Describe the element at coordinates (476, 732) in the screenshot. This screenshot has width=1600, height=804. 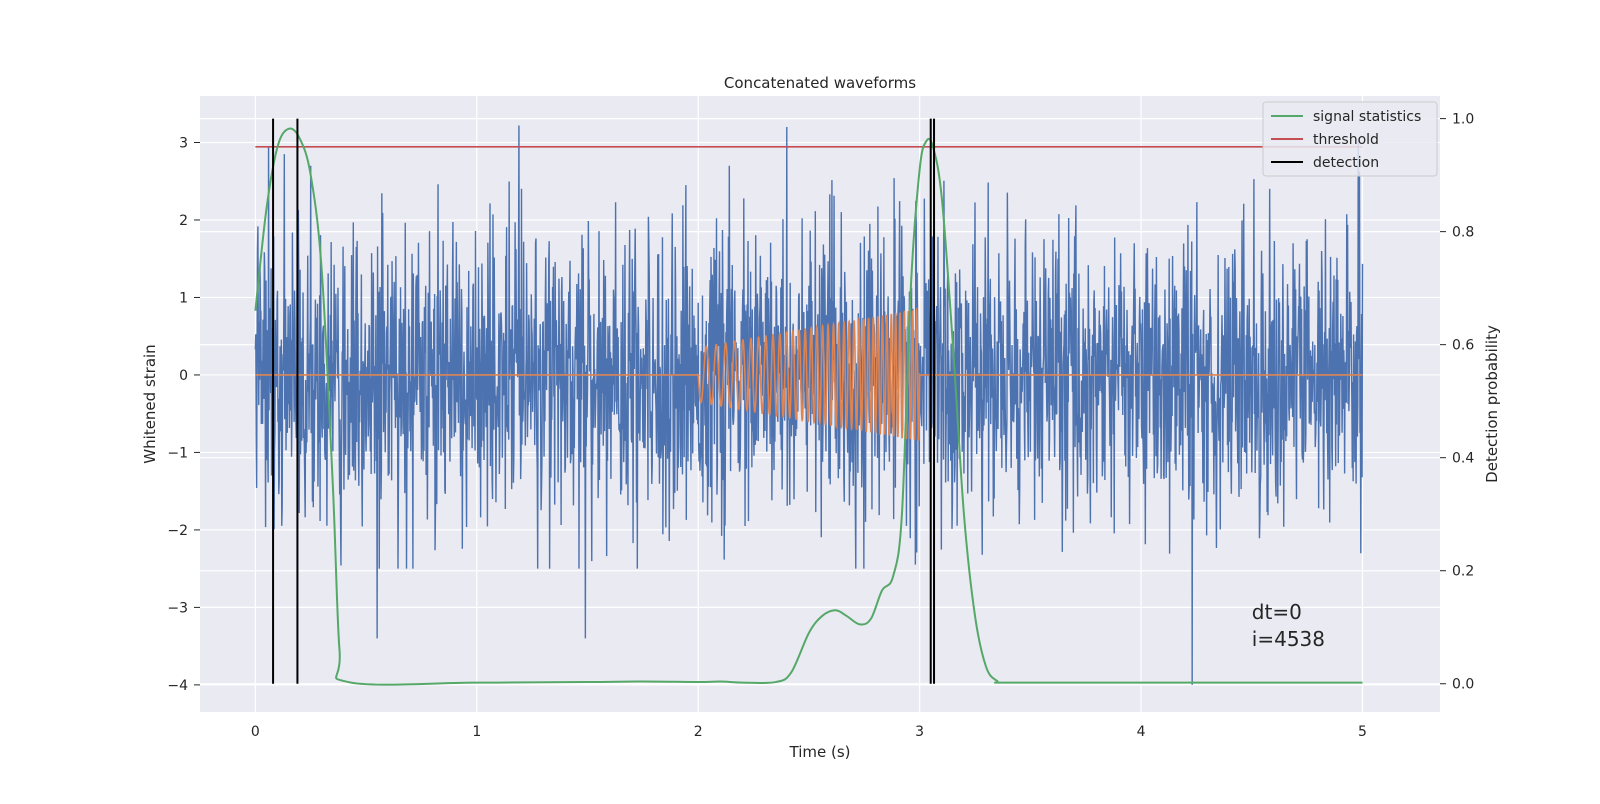
I see `x-tick-label: 1` at that location.